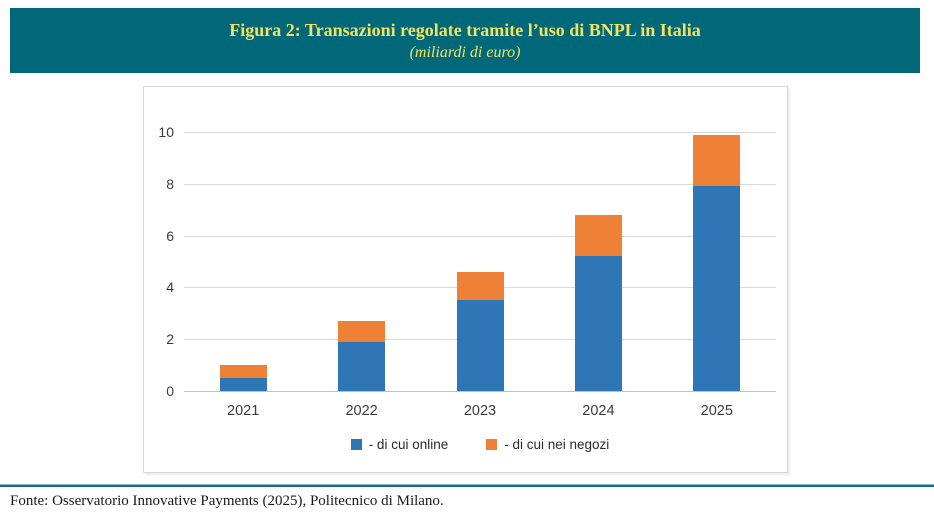 This screenshot has width=934, height=516. What do you see at coordinates (243, 372) in the screenshot?
I see `bar-segment-negozi-2021` at bounding box center [243, 372].